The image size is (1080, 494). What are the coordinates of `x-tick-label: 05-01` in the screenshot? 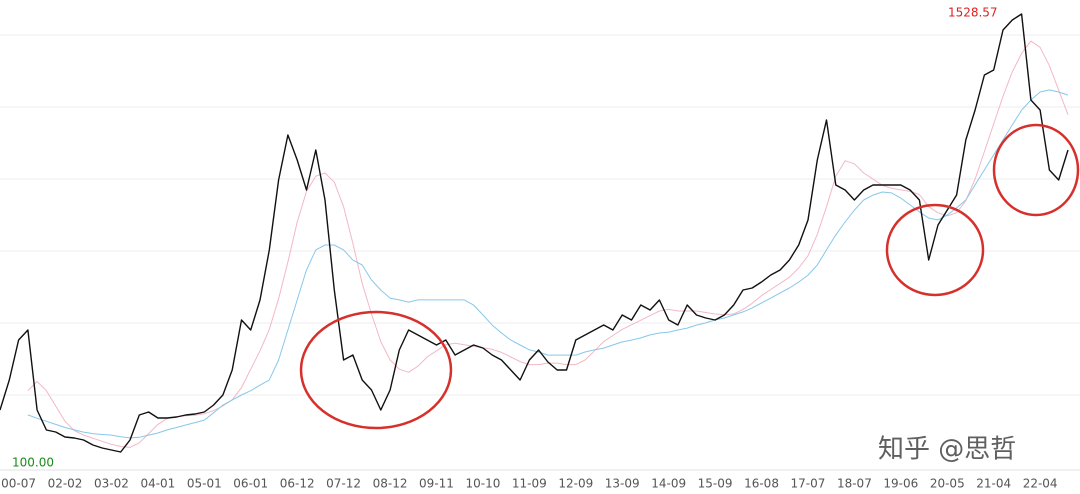 It's located at (204, 484).